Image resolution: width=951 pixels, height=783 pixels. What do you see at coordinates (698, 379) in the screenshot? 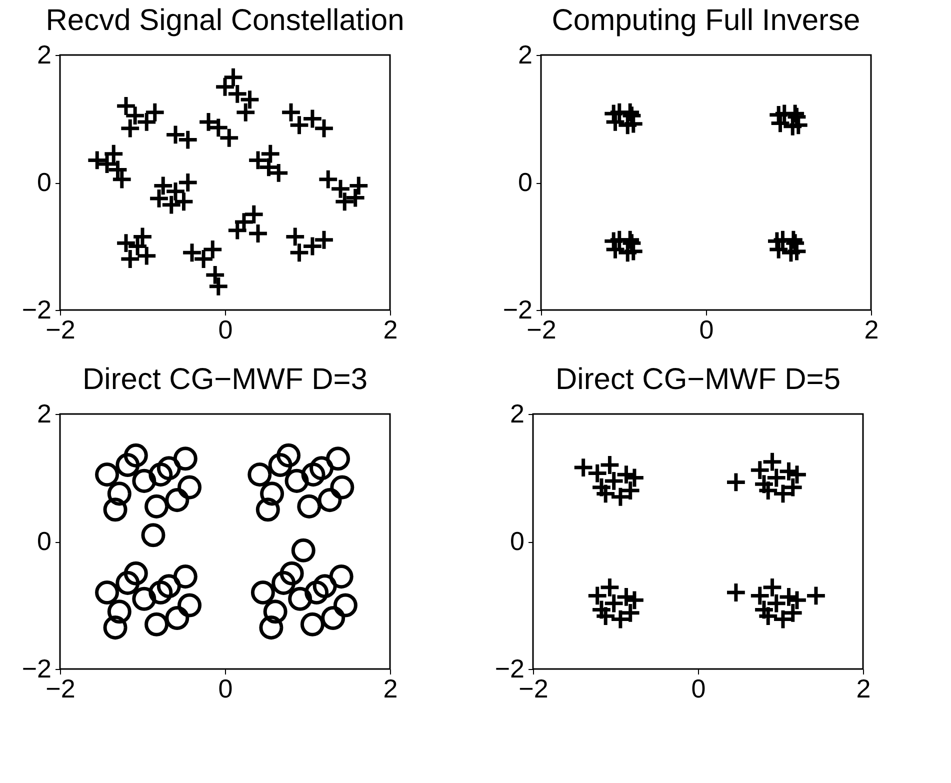
I see `chart-title: Direct CG−MWF D=5` at bounding box center [698, 379].